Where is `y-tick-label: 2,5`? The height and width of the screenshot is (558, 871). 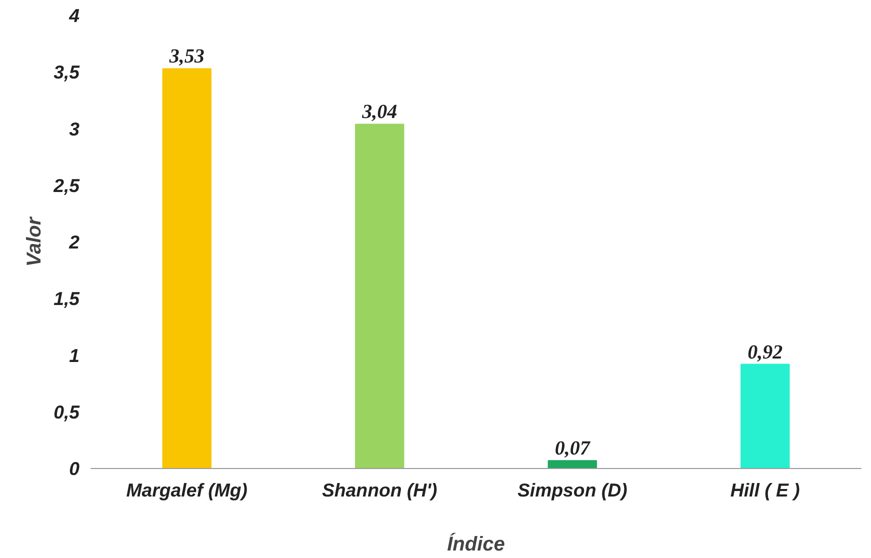 y-tick-label: 2,5 is located at coordinates (66, 185).